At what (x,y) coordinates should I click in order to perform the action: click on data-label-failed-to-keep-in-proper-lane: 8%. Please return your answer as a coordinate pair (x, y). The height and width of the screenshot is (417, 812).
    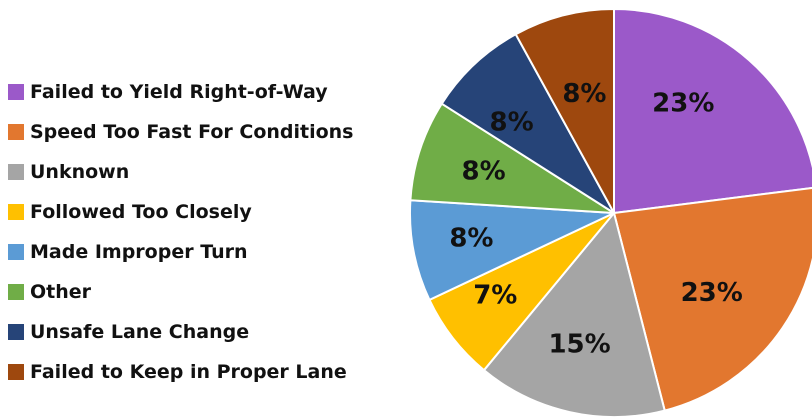
    Looking at the image, I should click on (584, 94).